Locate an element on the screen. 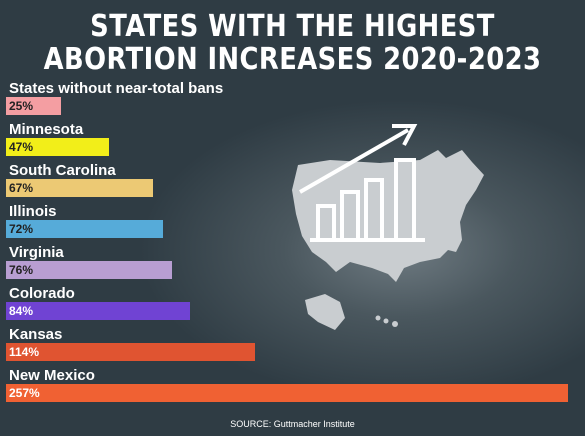  alaska-icon is located at coordinates (325, 312).